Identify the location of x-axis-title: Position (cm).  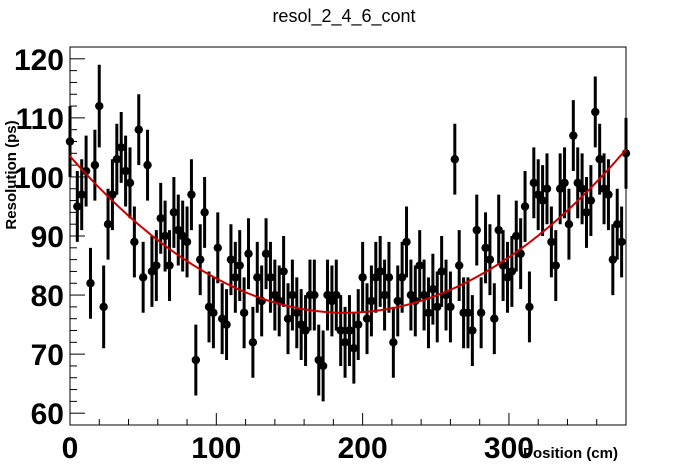
(570, 453).